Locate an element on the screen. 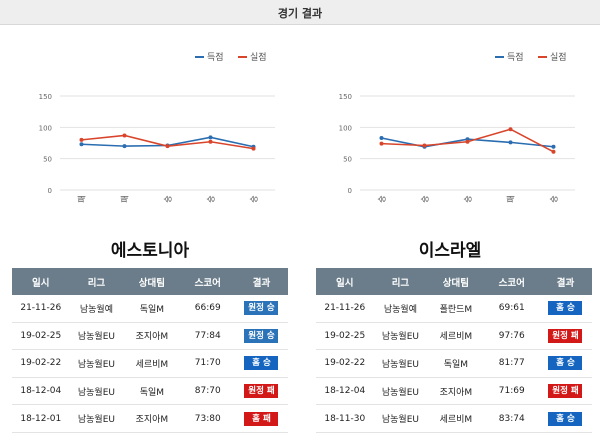  opponent-cell: 폴란드M is located at coordinates (456, 309).